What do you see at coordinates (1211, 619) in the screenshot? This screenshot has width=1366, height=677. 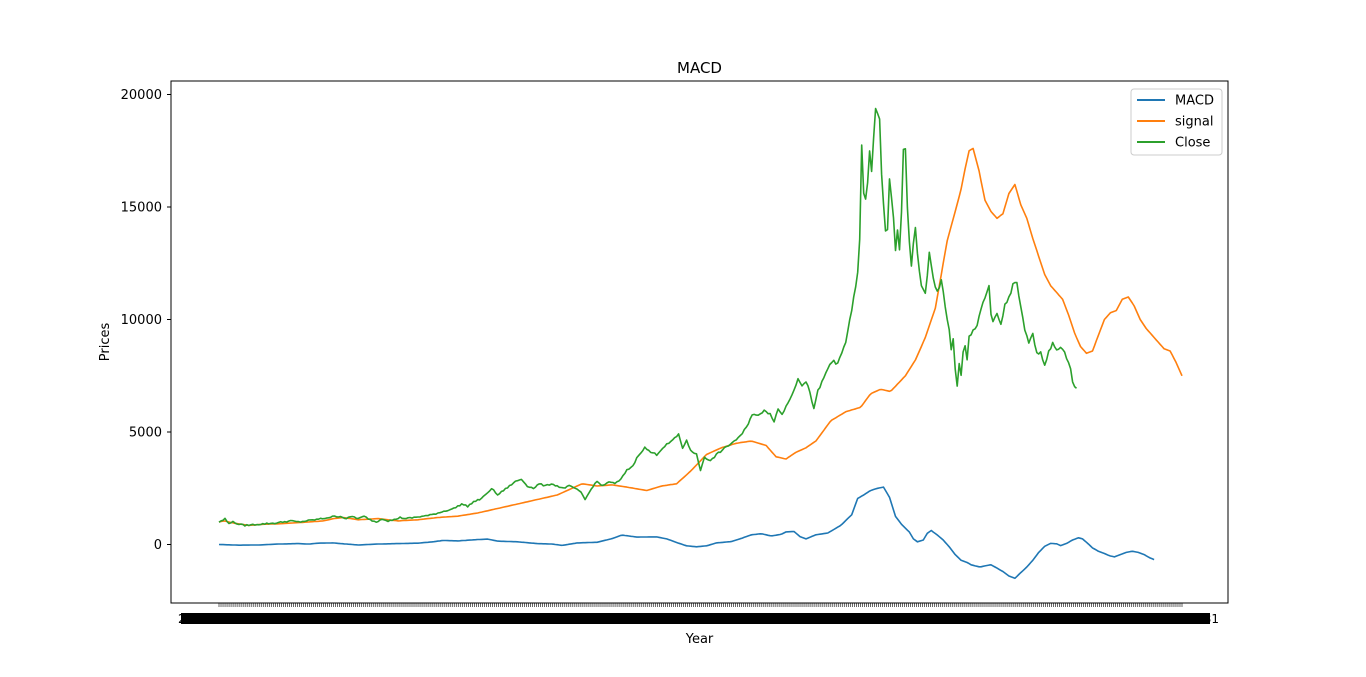 I see `x-tick-label-last: 31` at bounding box center [1211, 619].